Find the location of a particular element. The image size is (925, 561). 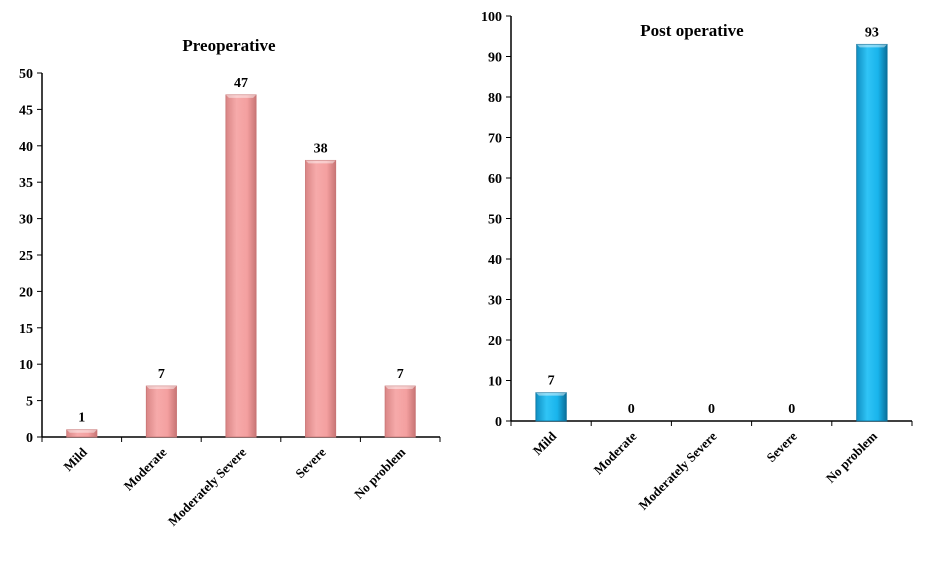

y-tick-label: 80 is located at coordinates (495, 98).